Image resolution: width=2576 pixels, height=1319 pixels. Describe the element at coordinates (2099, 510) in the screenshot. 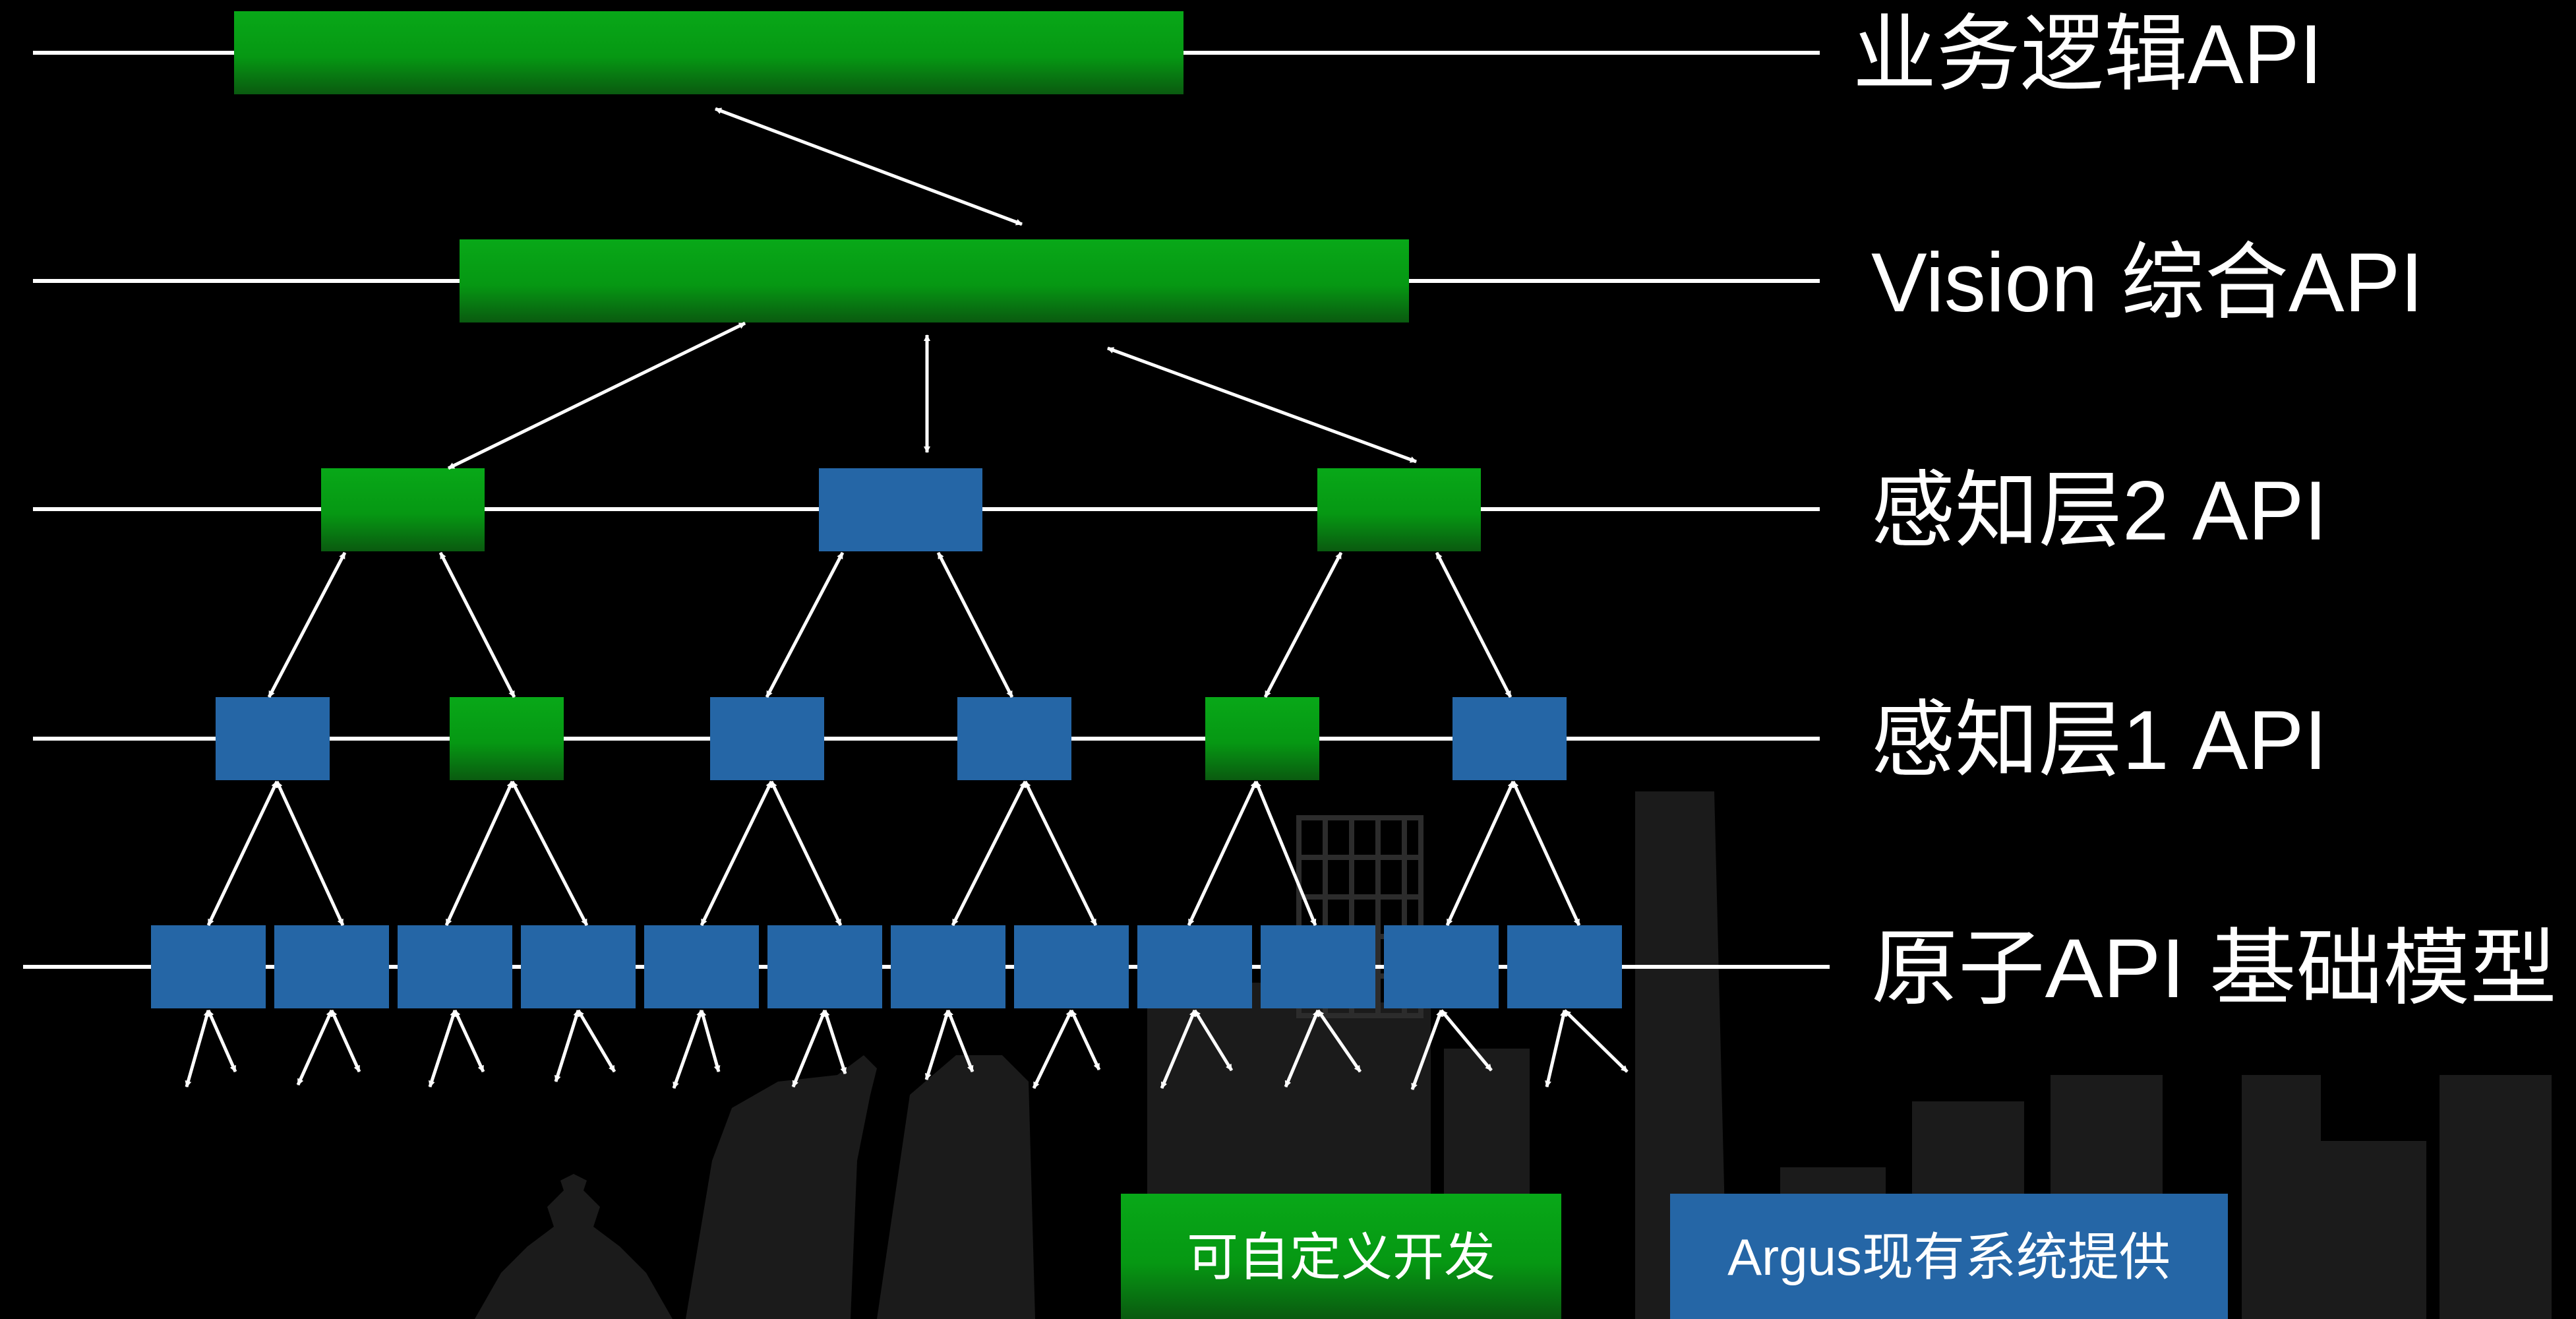

I see `layer-label-perception2: 感知层2 API` at that location.